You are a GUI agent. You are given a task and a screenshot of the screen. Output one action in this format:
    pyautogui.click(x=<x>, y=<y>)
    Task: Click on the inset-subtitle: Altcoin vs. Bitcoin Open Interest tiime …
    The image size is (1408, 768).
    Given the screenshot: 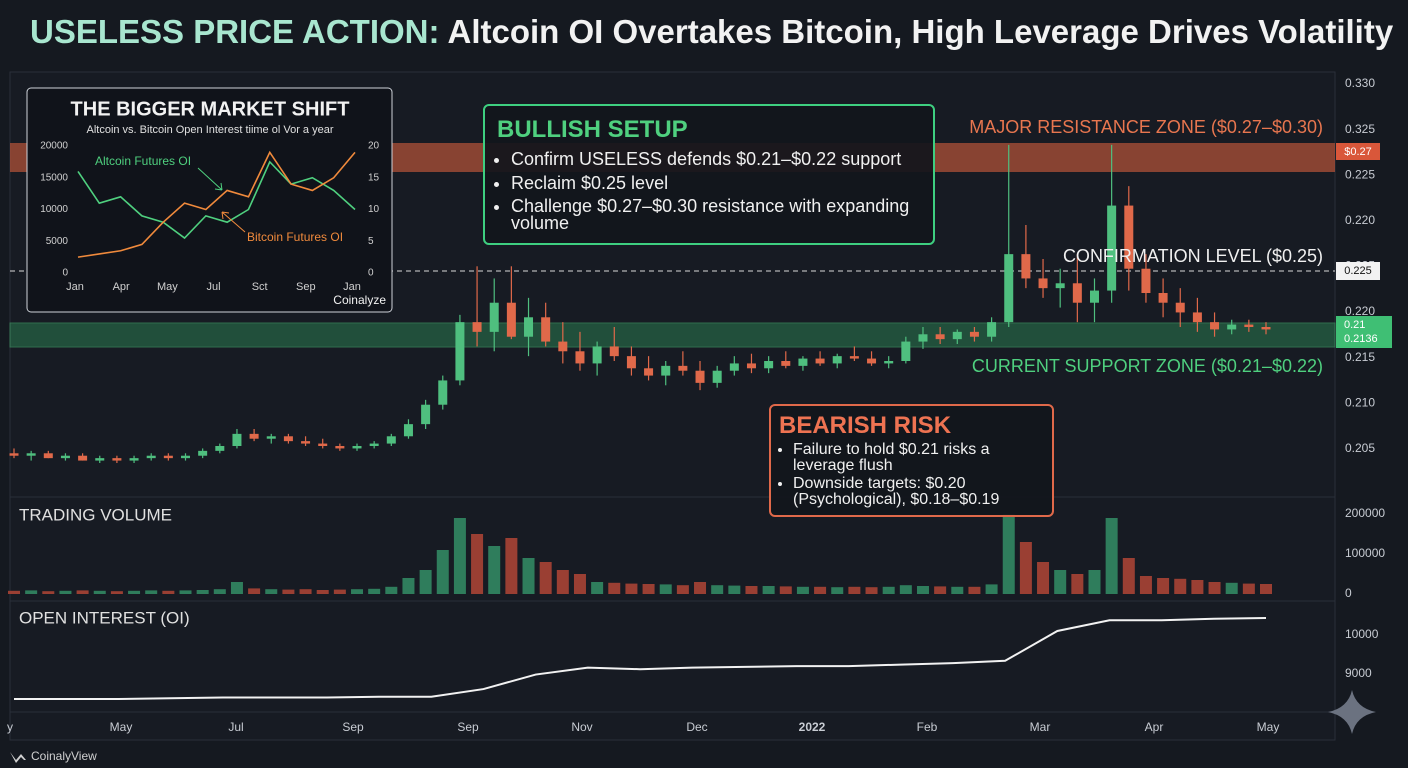 What is the action you would take?
    pyautogui.click(x=209, y=130)
    